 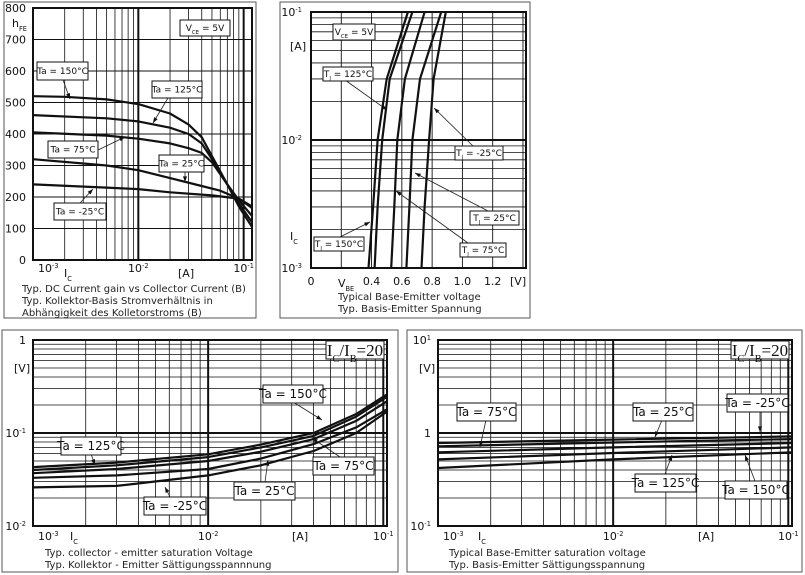 I want to click on y-tick-label: 10⁻², so click(x=291, y=140).